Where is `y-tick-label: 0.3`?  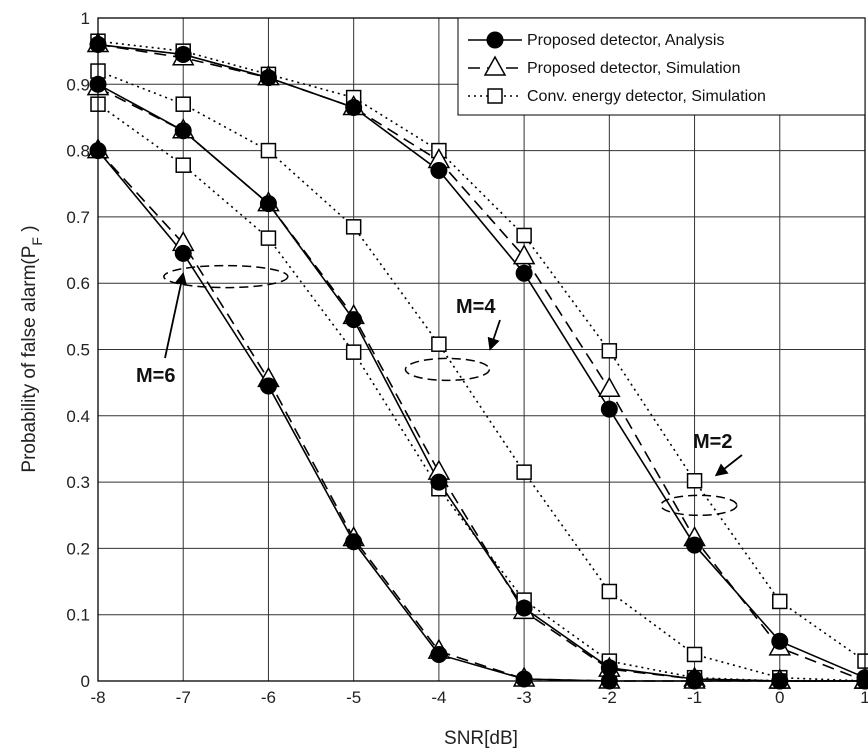
y-tick-label: 0.3 is located at coordinates (78, 482).